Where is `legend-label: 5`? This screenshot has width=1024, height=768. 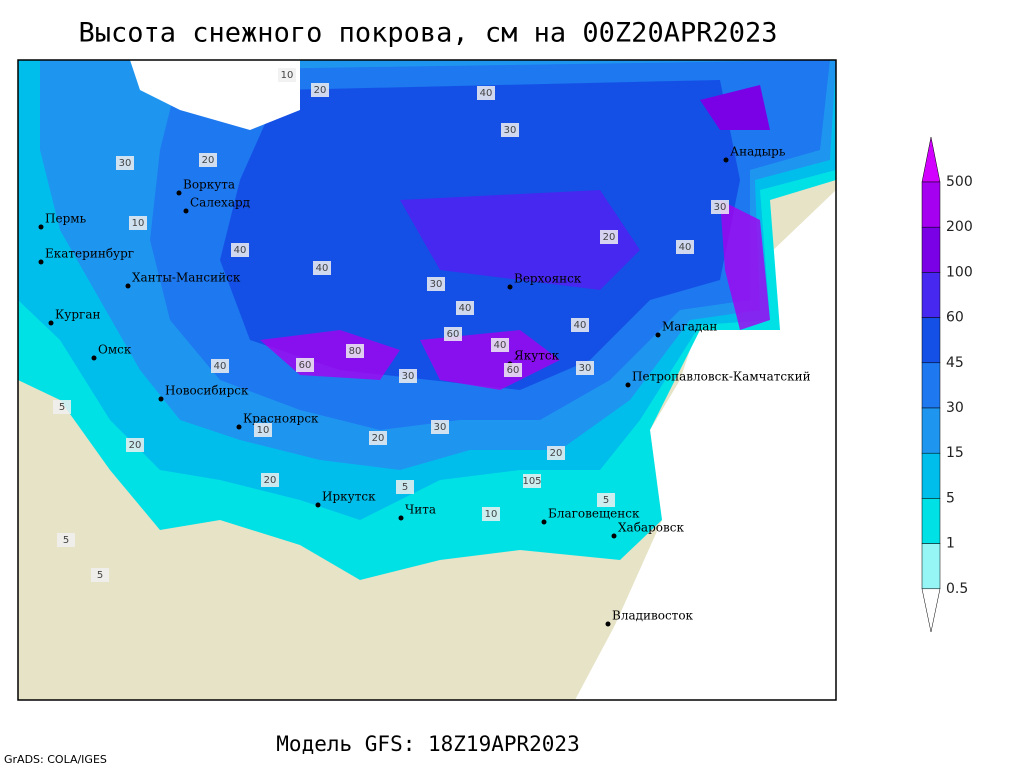 legend-label: 5 is located at coordinates (950, 498).